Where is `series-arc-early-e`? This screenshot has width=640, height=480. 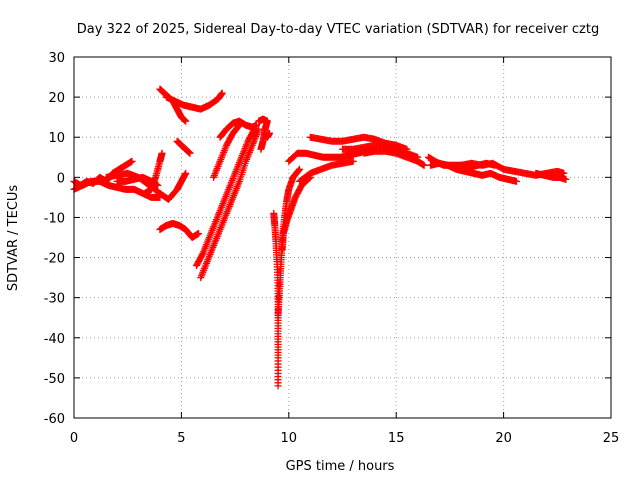 series-arc-early-e is located at coordinates (153, 173).